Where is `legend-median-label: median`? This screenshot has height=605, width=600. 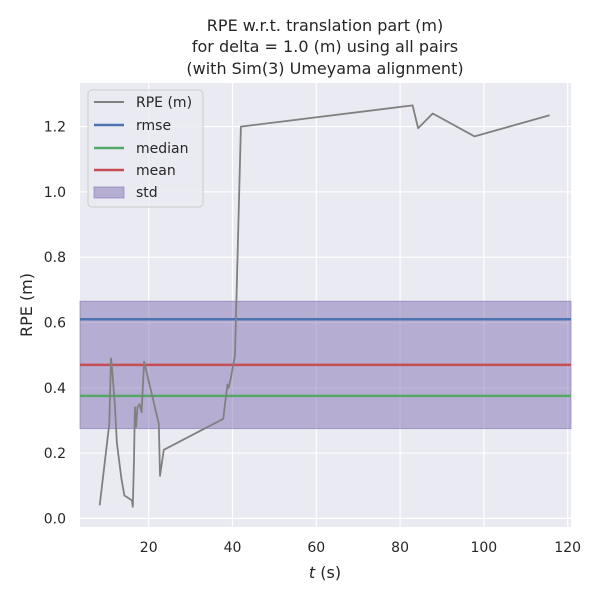 legend-median-label: median is located at coordinates (162, 149).